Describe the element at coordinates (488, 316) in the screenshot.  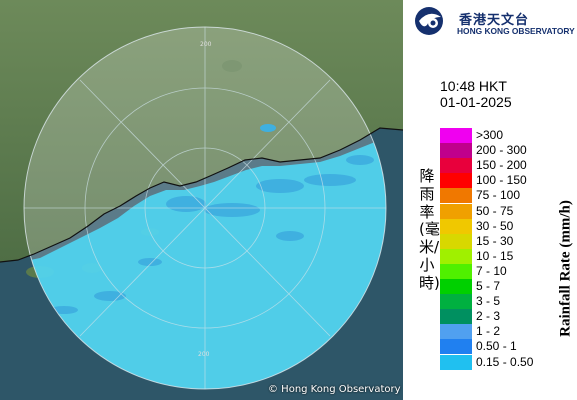
I see `legend-label: 2 - 3` at that location.